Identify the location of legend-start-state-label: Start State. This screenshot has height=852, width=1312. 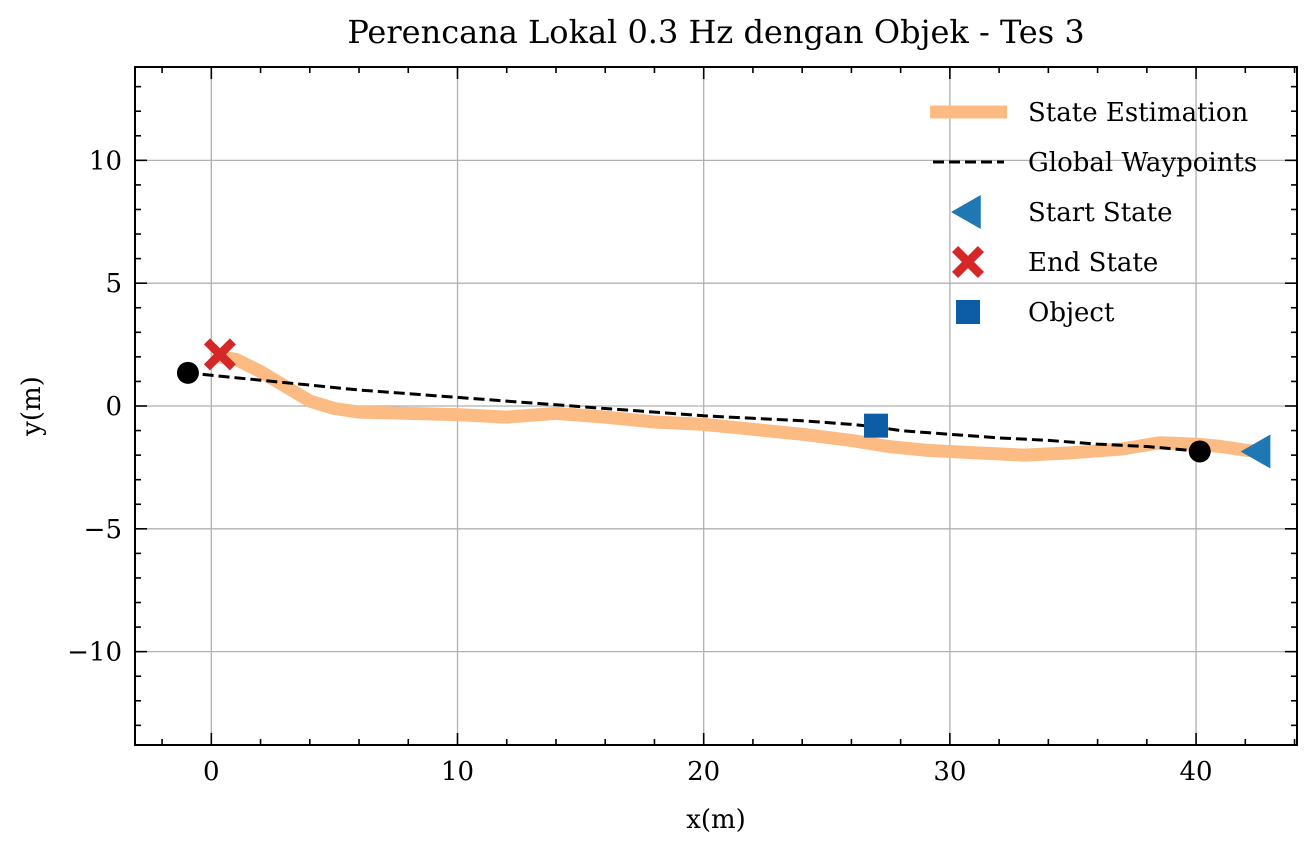
(1100, 213).